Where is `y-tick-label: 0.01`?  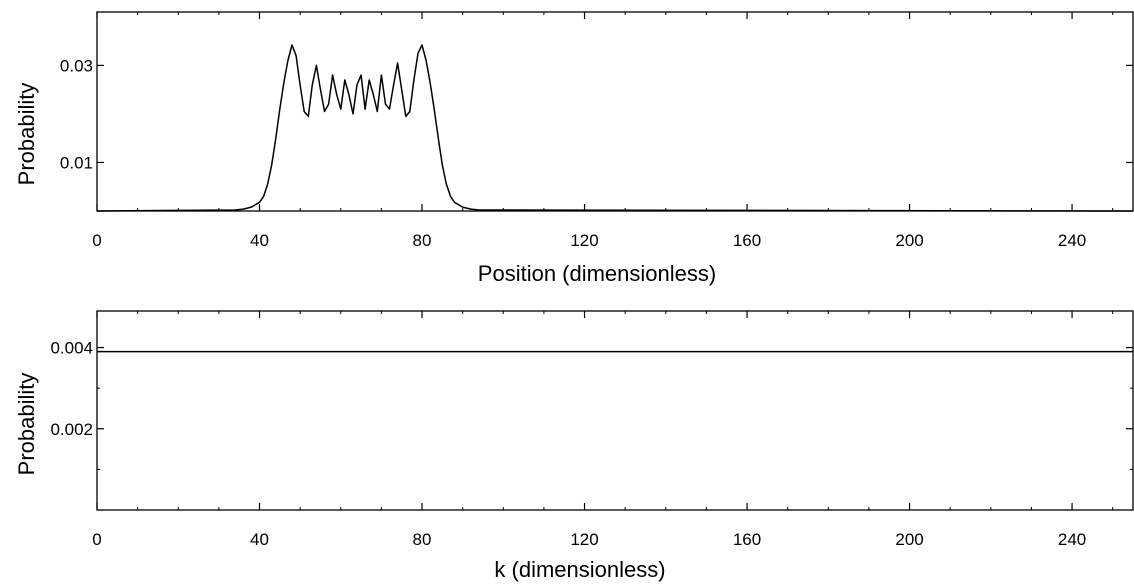
y-tick-label: 0.01 is located at coordinates (76, 162).